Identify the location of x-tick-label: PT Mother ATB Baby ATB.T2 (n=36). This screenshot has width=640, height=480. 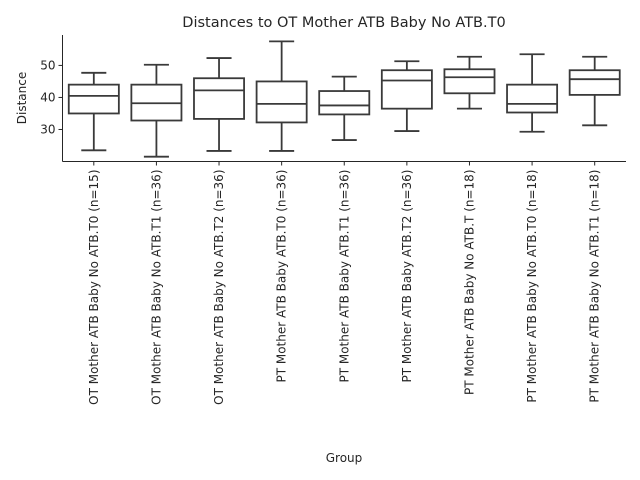
(407, 276).